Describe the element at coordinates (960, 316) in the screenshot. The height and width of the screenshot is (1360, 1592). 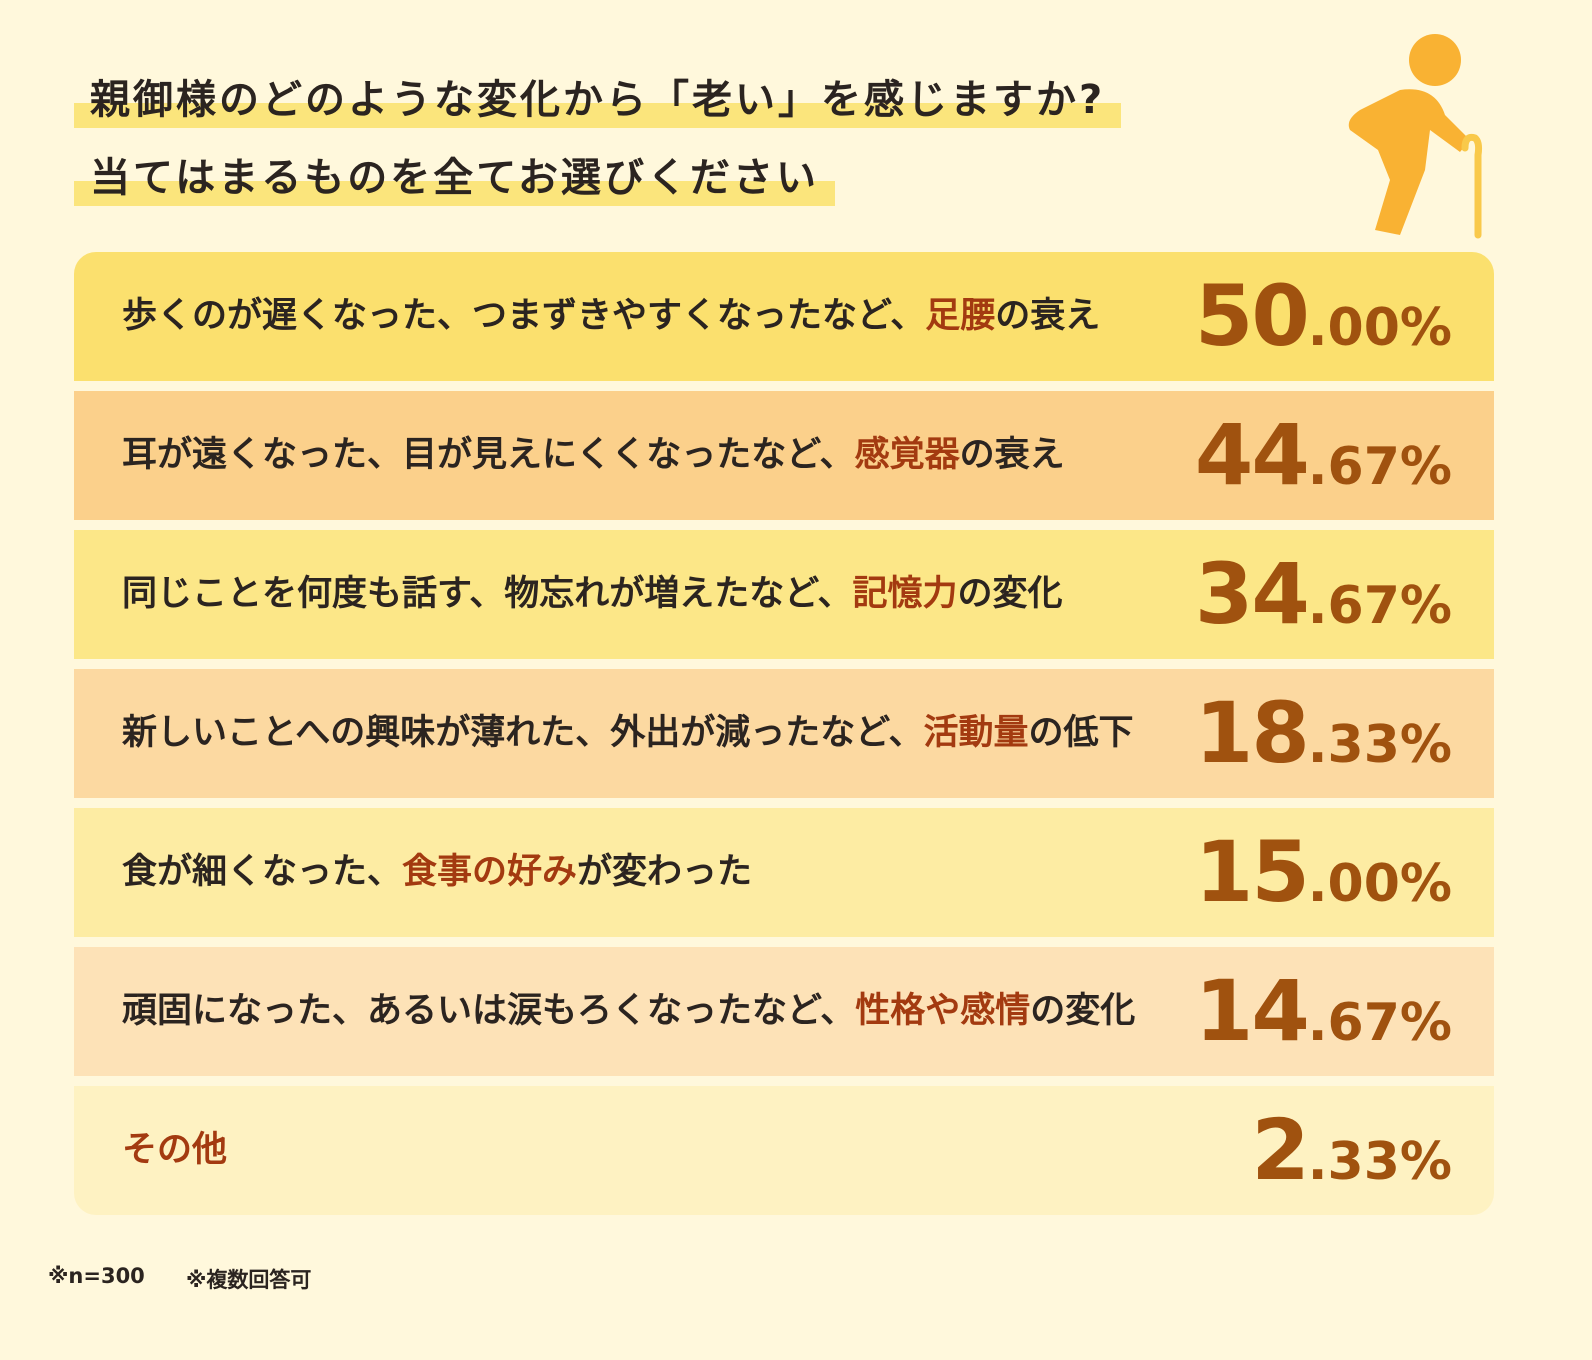
I see `label-highlight: 足腰` at that location.